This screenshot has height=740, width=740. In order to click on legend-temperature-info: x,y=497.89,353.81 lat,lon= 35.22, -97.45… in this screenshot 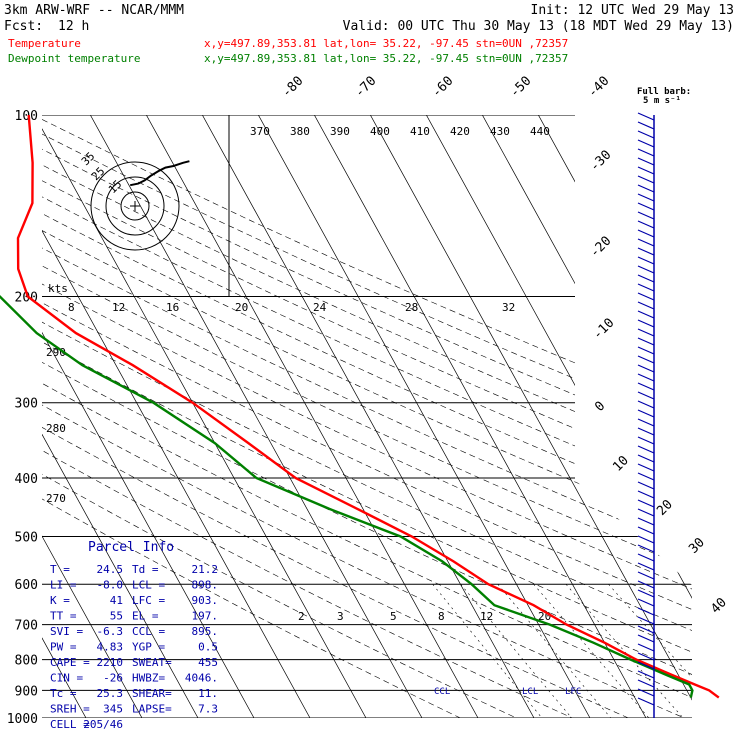, I will do `click(386, 43)`.